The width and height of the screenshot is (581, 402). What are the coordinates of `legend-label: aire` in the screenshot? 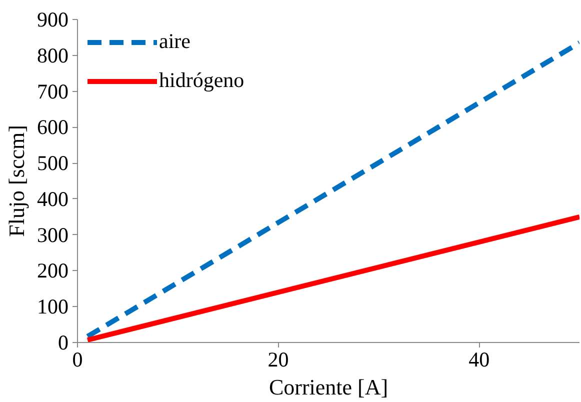 It's located at (174, 41).